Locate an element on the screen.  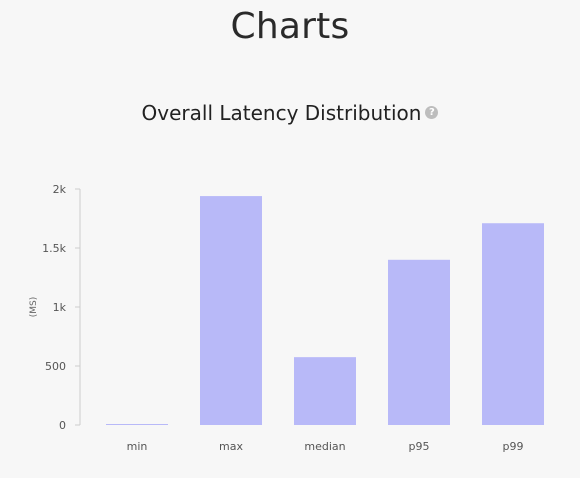
x-tick-label: min is located at coordinates (137, 446).